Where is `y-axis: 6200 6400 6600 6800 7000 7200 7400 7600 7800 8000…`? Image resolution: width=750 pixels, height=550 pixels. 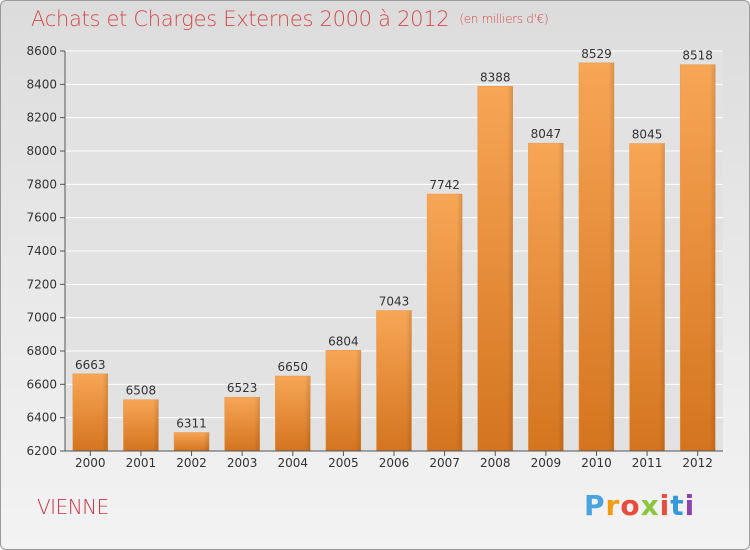
y-axis: 6200 6400 6600 6800 7000 7200 7400 7600 7800 8000… is located at coordinates (46, 251).